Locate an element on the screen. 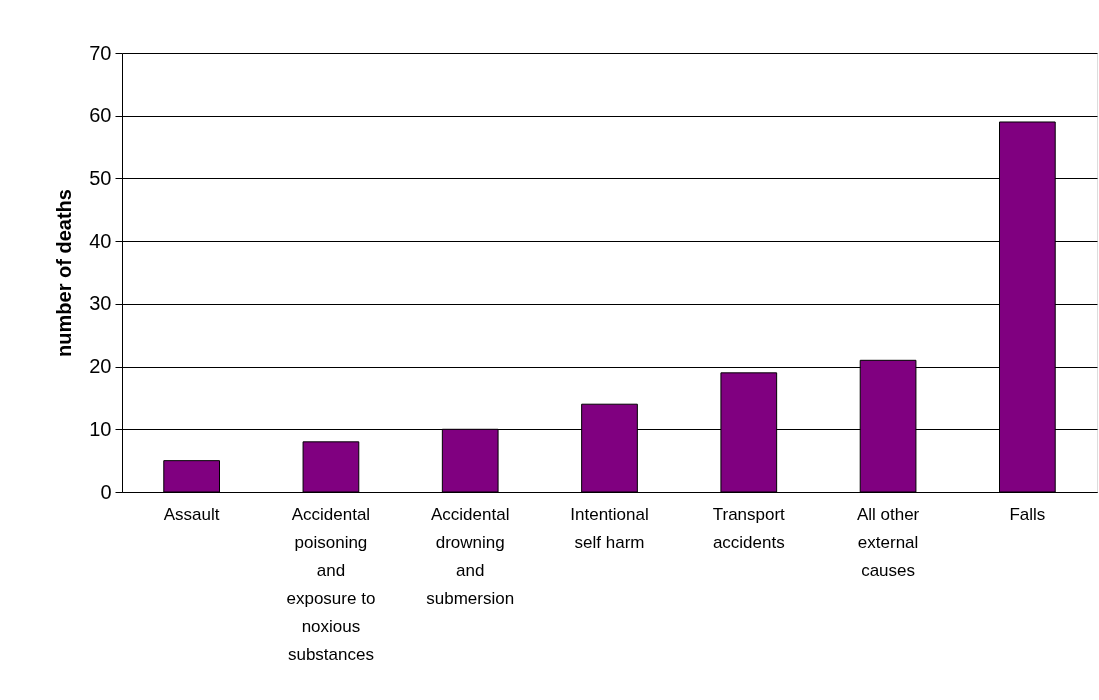 This screenshot has width=1099, height=700. y-tick-label: 50 is located at coordinates (100, 177).